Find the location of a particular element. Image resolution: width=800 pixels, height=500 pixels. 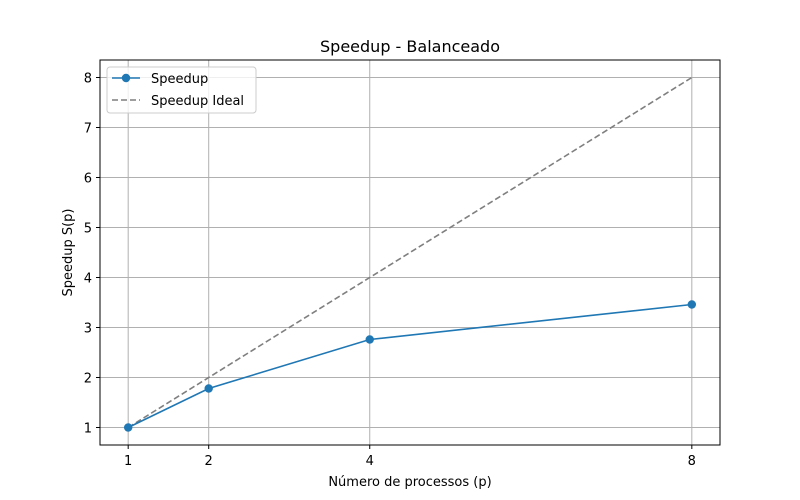

y-axis-title: Speedup S(p) is located at coordinates (68, 252).